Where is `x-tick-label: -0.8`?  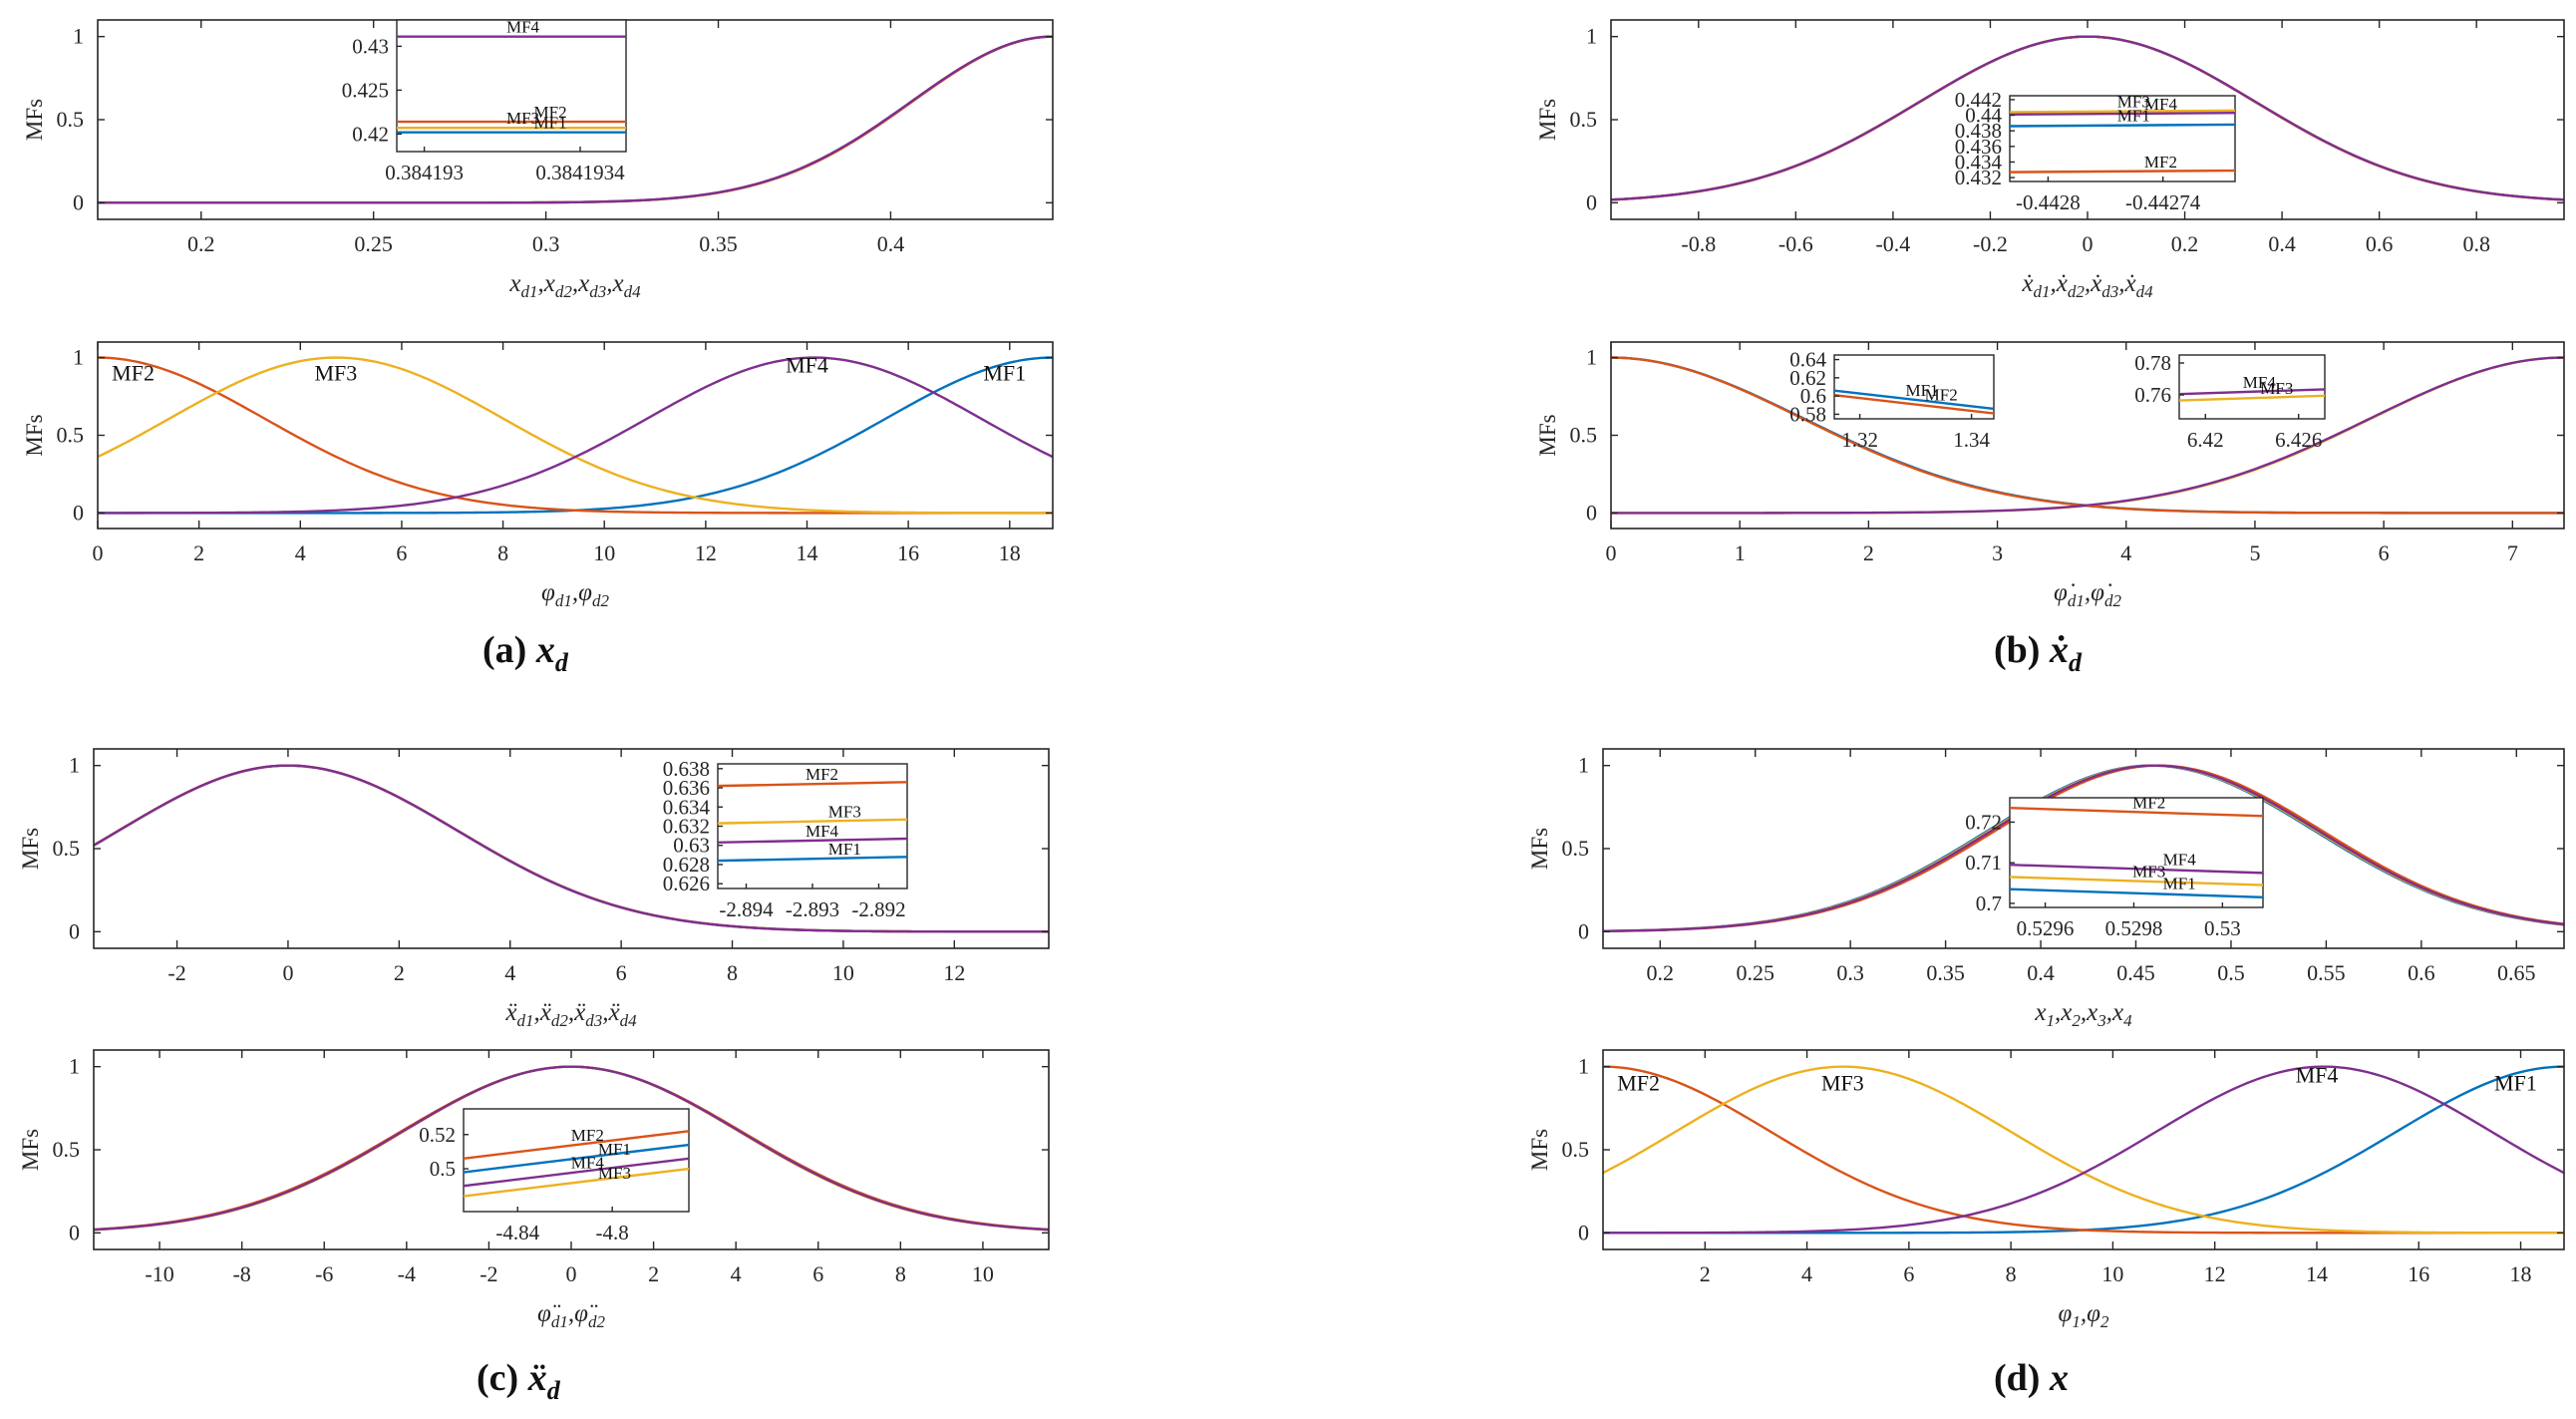
x-tick-label: -0.8 is located at coordinates (1698, 244).